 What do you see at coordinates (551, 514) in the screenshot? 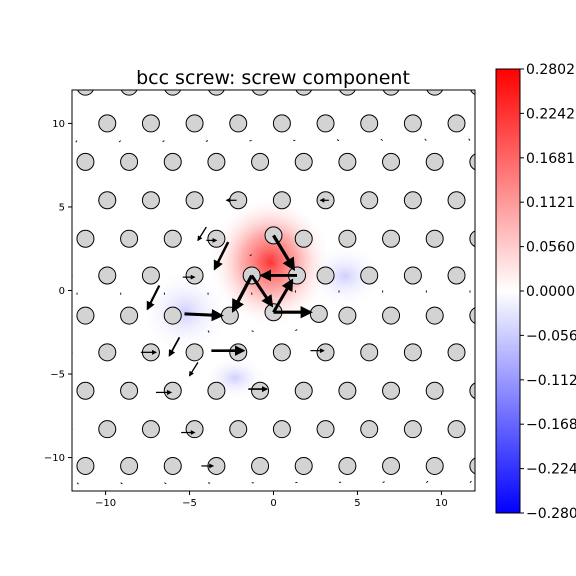
I see `colorbar-tick-label: −0.280` at bounding box center [551, 514].